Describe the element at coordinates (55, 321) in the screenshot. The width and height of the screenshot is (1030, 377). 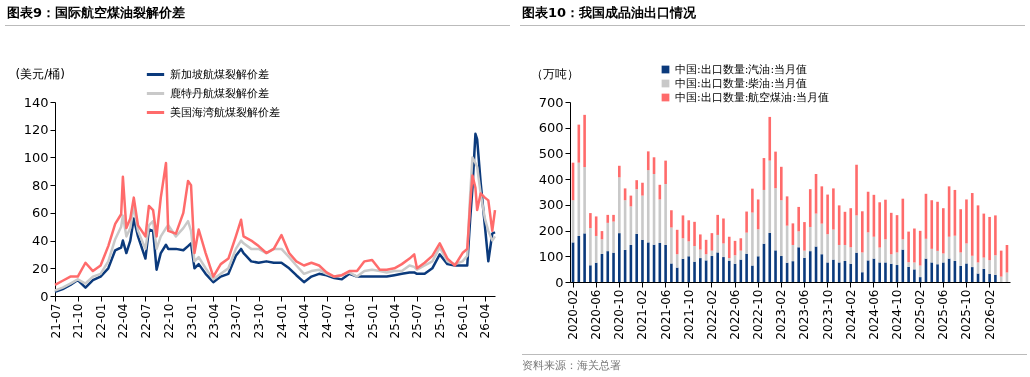
I see `x-tick-label: 21-07` at that location.